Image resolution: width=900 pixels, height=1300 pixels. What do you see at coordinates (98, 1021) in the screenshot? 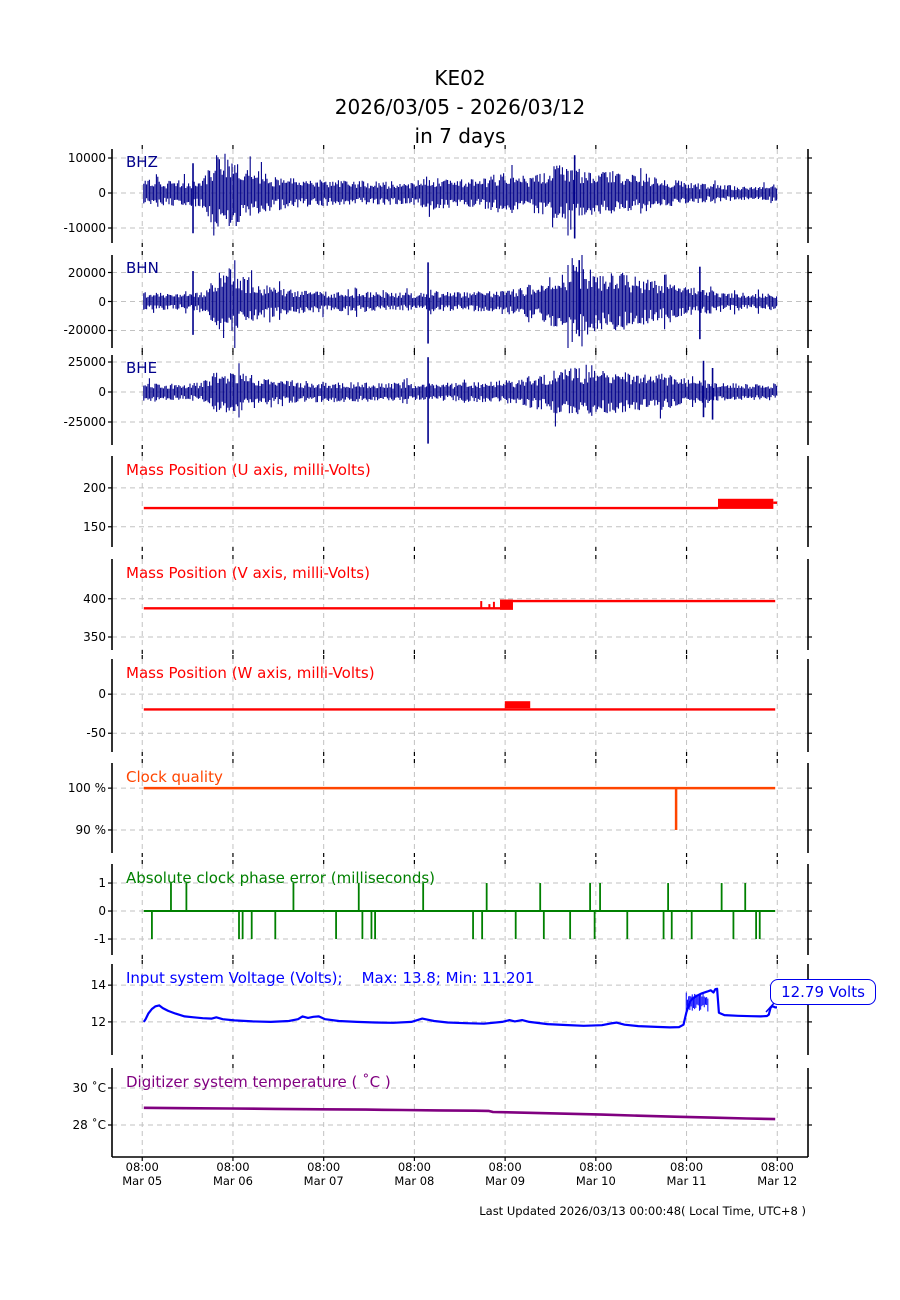
I see `y-tick-label: 12` at bounding box center [98, 1021].